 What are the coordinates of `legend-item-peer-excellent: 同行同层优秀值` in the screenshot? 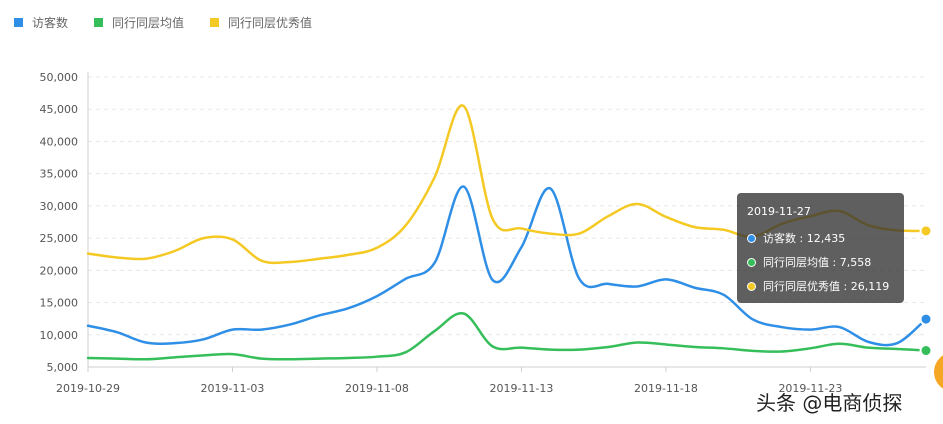 It's located at (261, 22).